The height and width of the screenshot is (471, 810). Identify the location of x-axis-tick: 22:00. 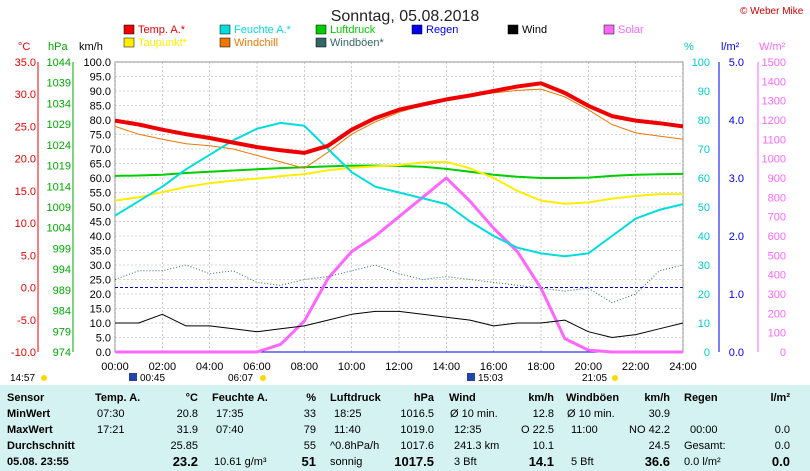
(636, 367).